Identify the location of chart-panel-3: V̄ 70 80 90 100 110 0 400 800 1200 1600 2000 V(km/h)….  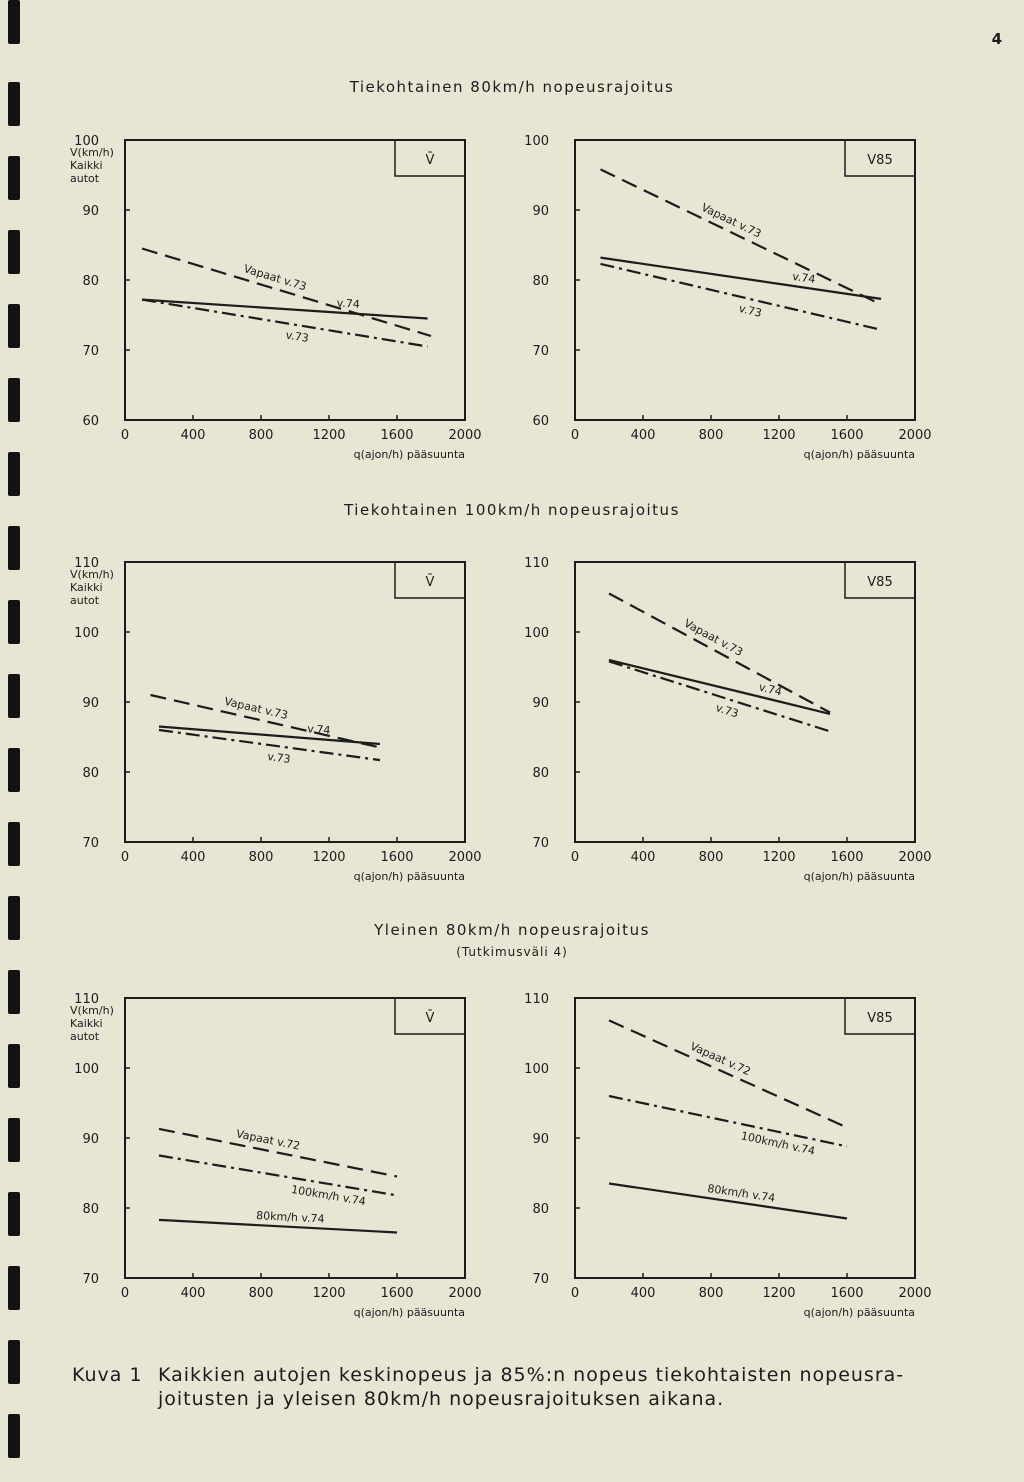
(276, 719).